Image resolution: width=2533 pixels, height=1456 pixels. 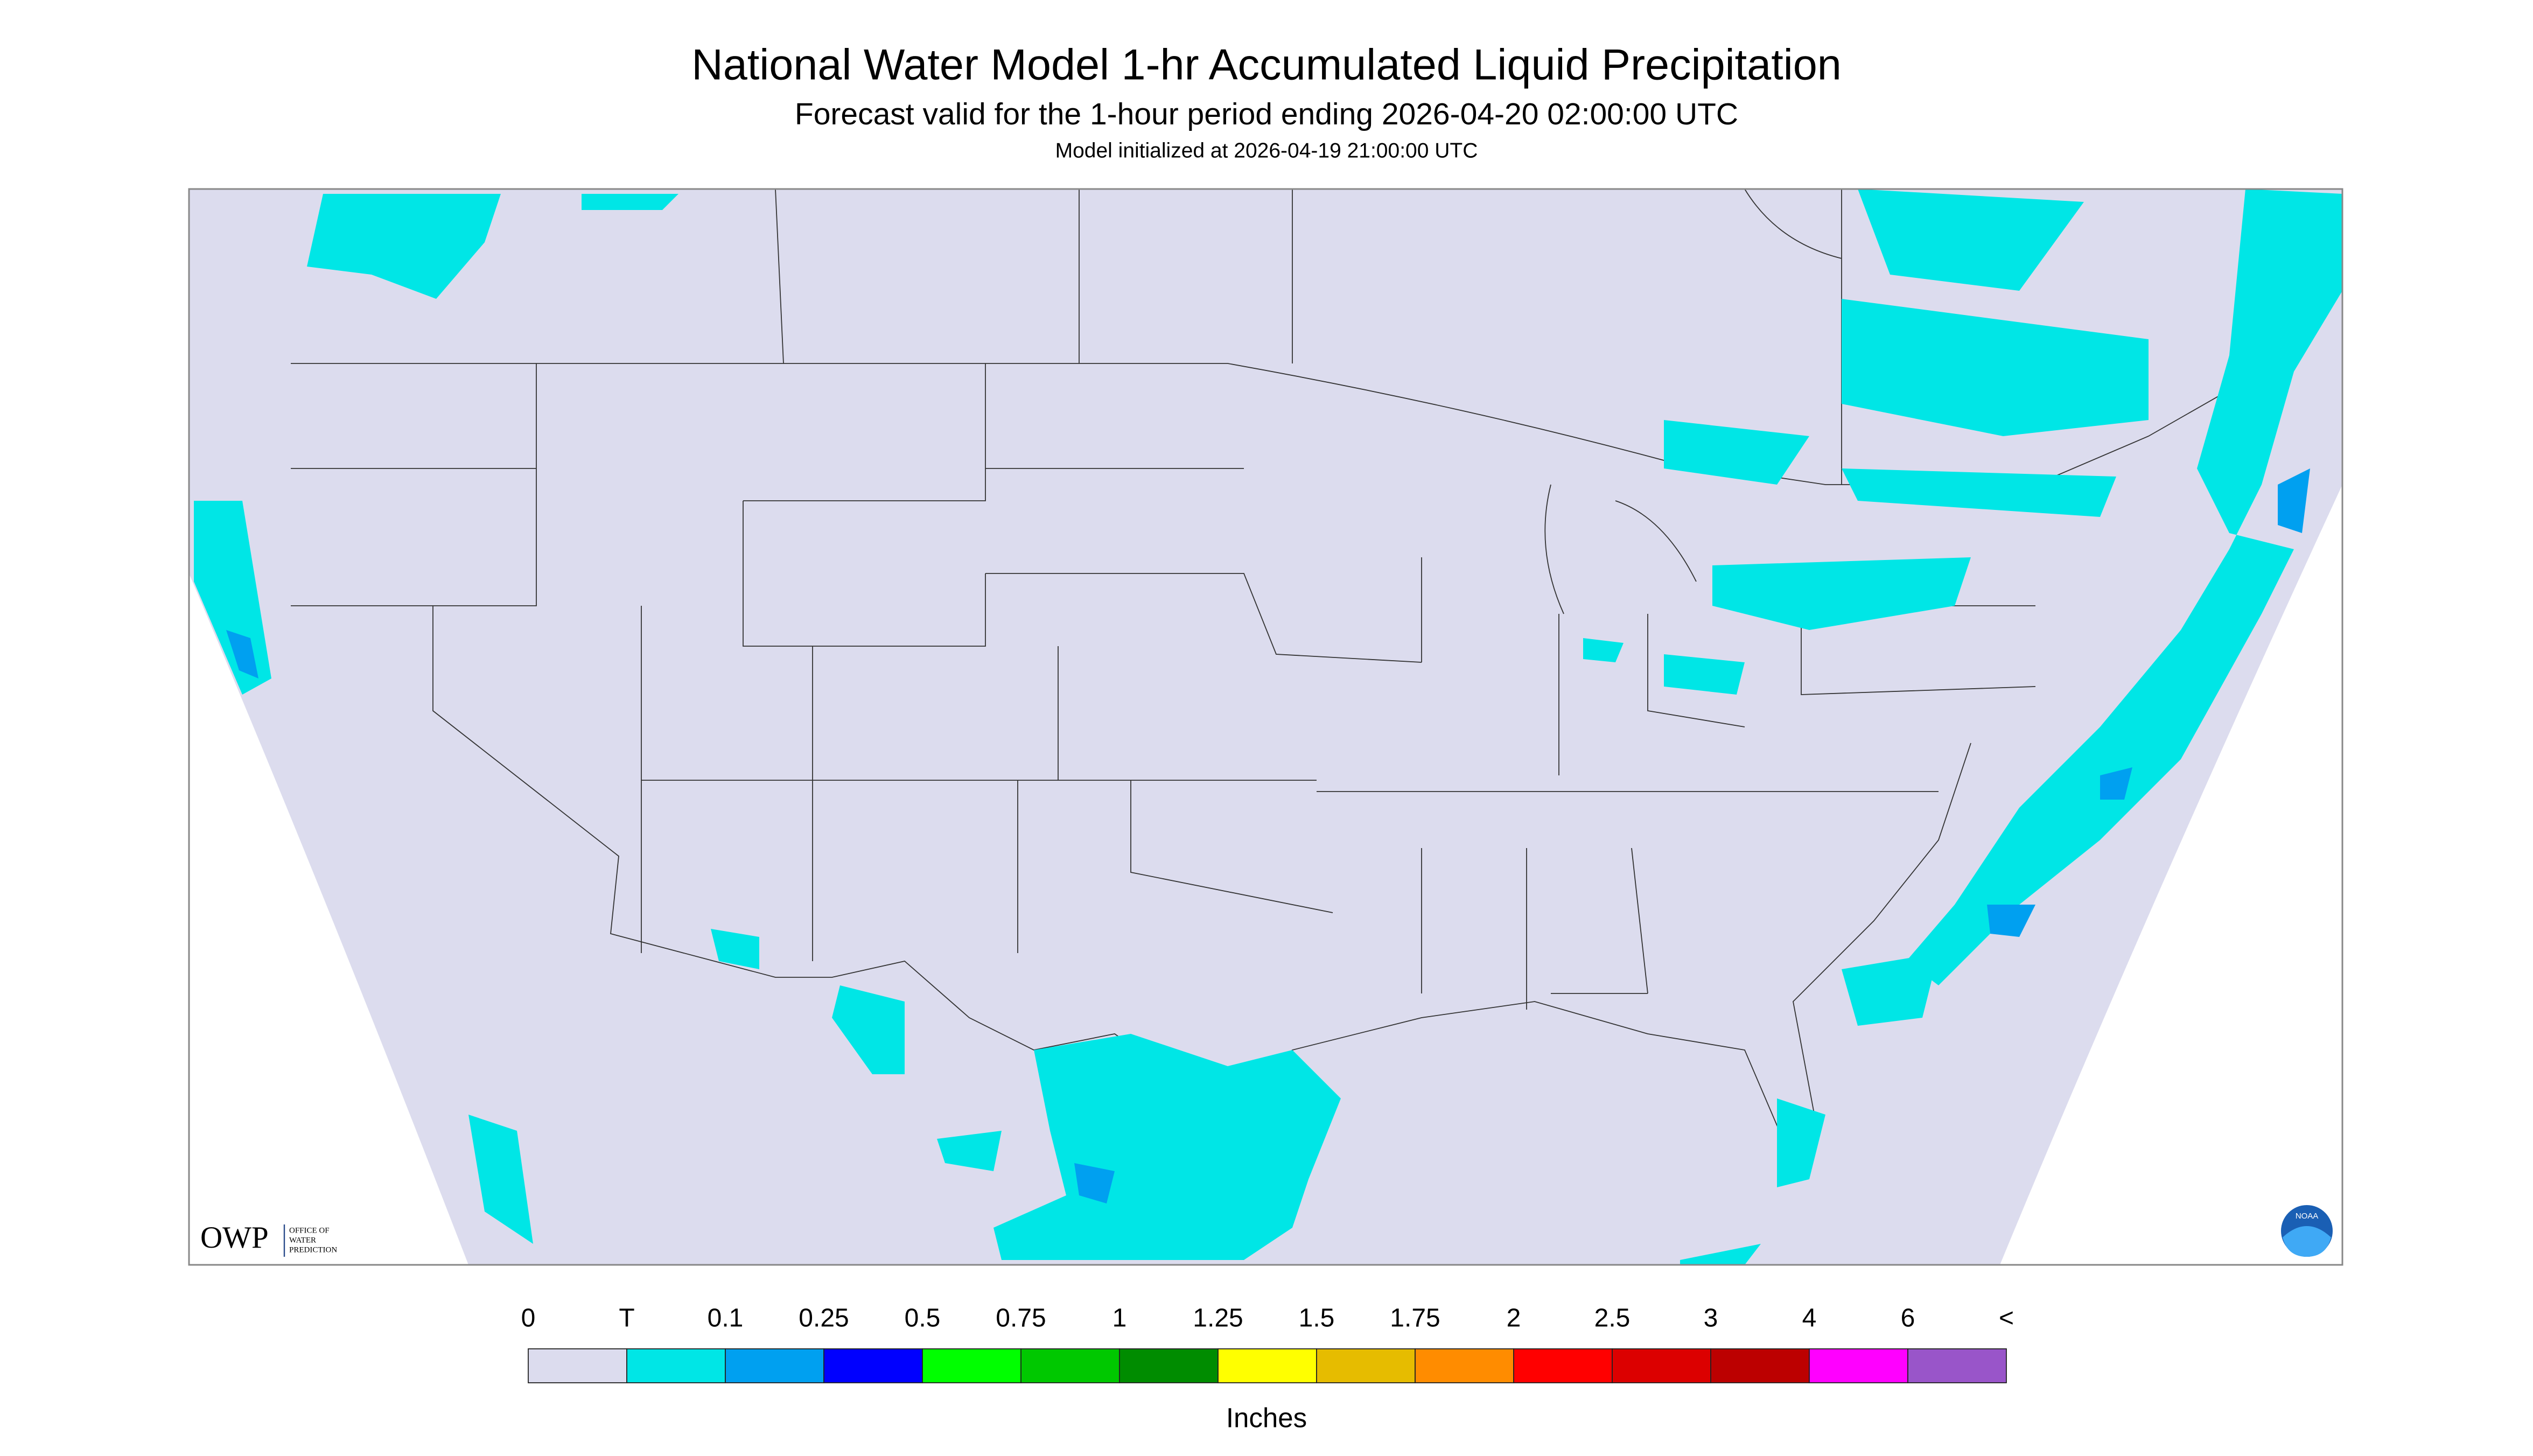 What do you see at coordinates (1612, 1318) in the screenshot?
I see `legend-label: 2.5` at bounding box center [1612, 1318].